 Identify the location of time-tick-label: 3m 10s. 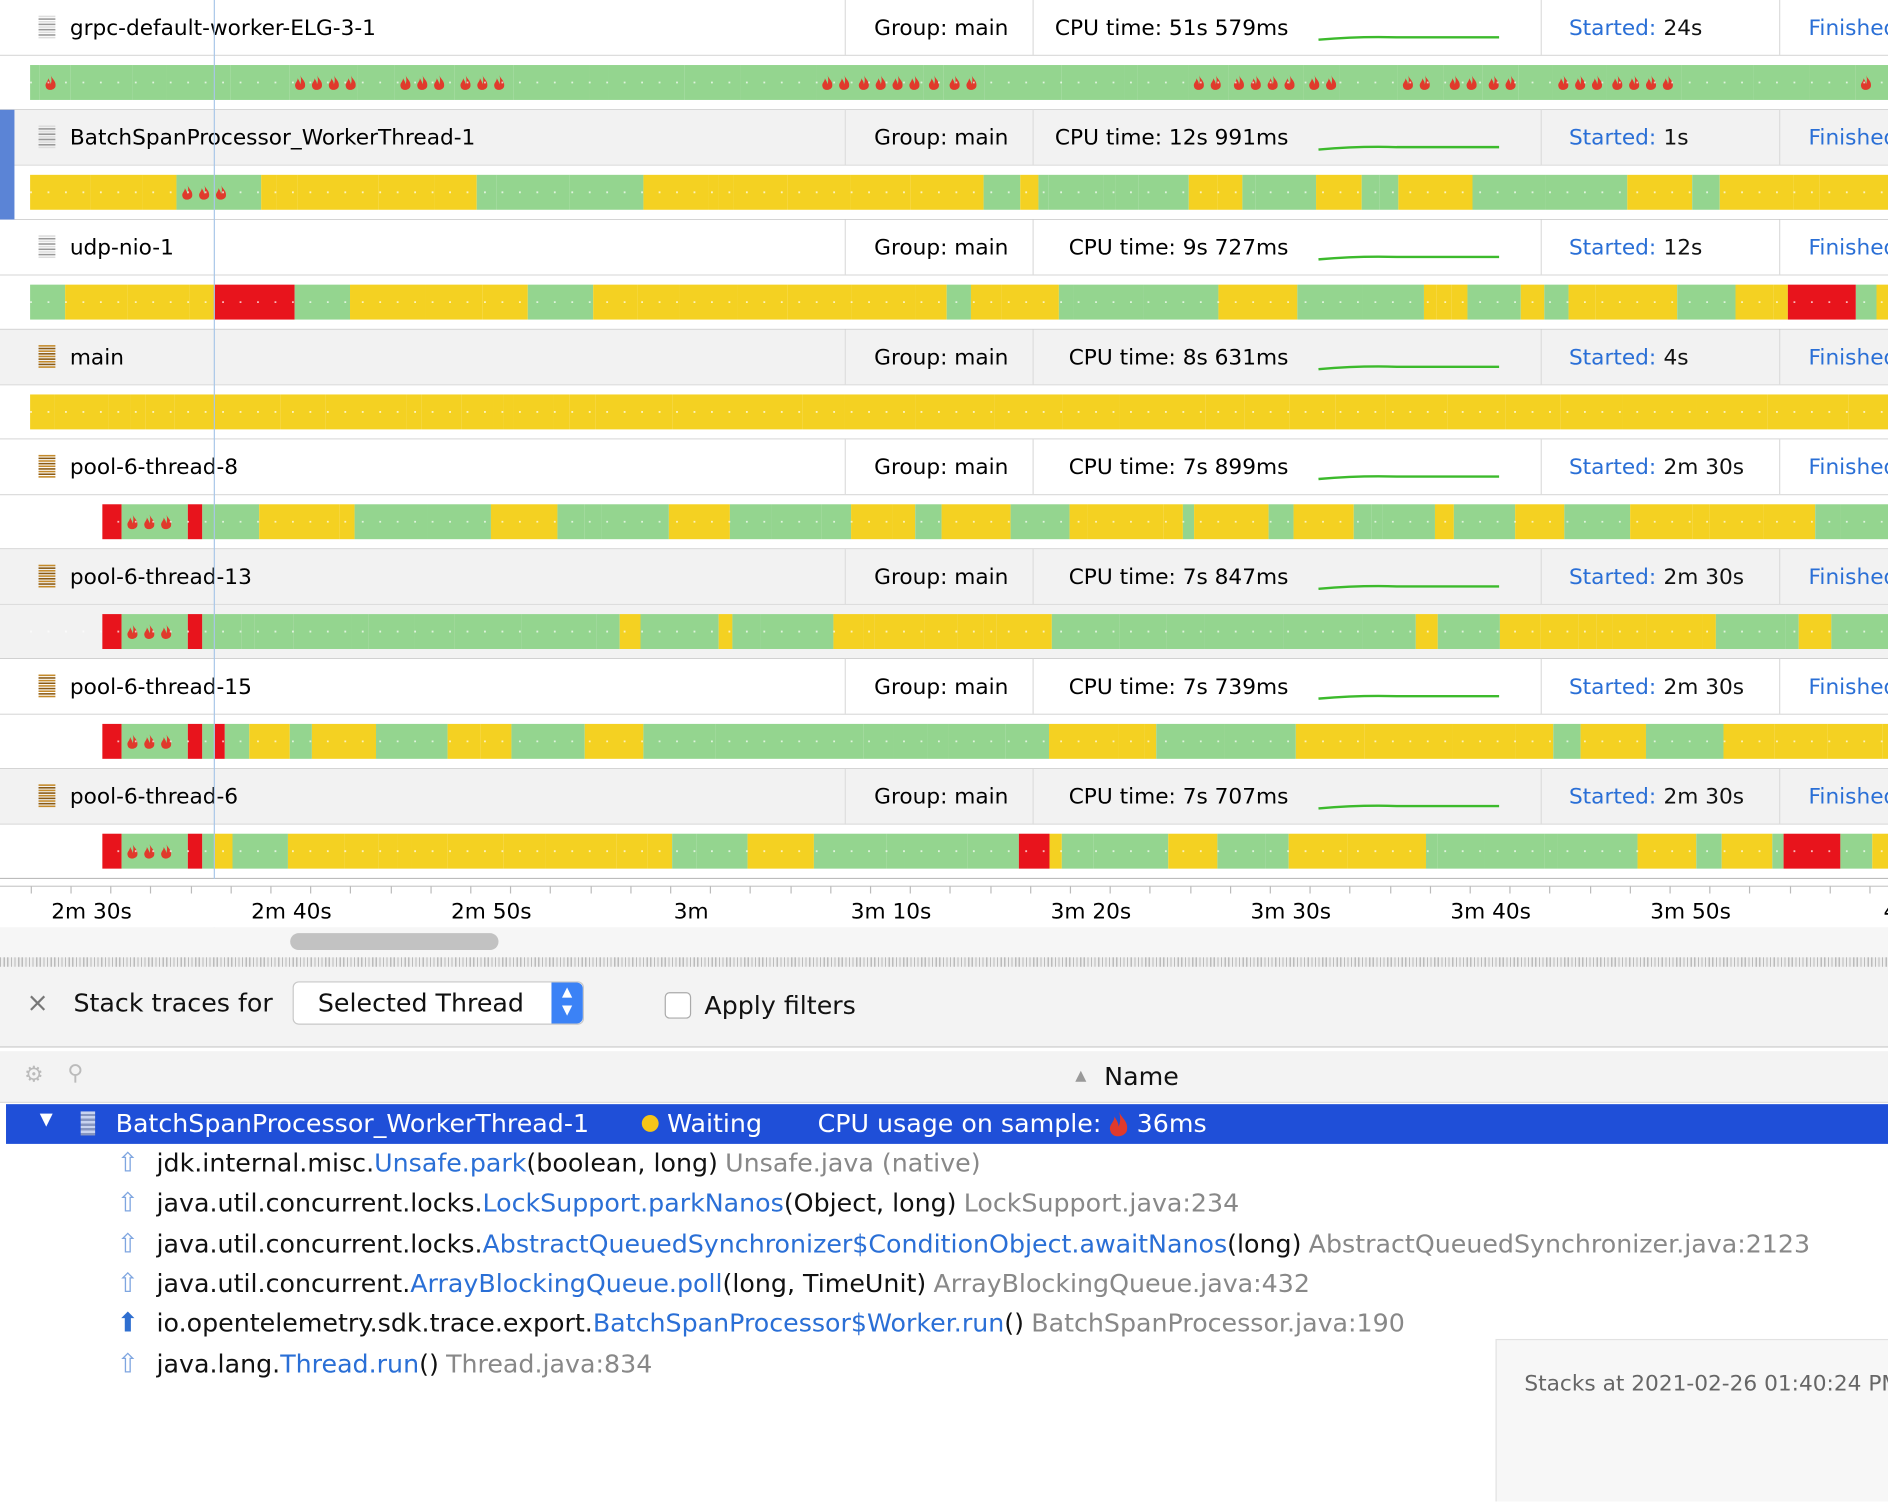
(891, 912).